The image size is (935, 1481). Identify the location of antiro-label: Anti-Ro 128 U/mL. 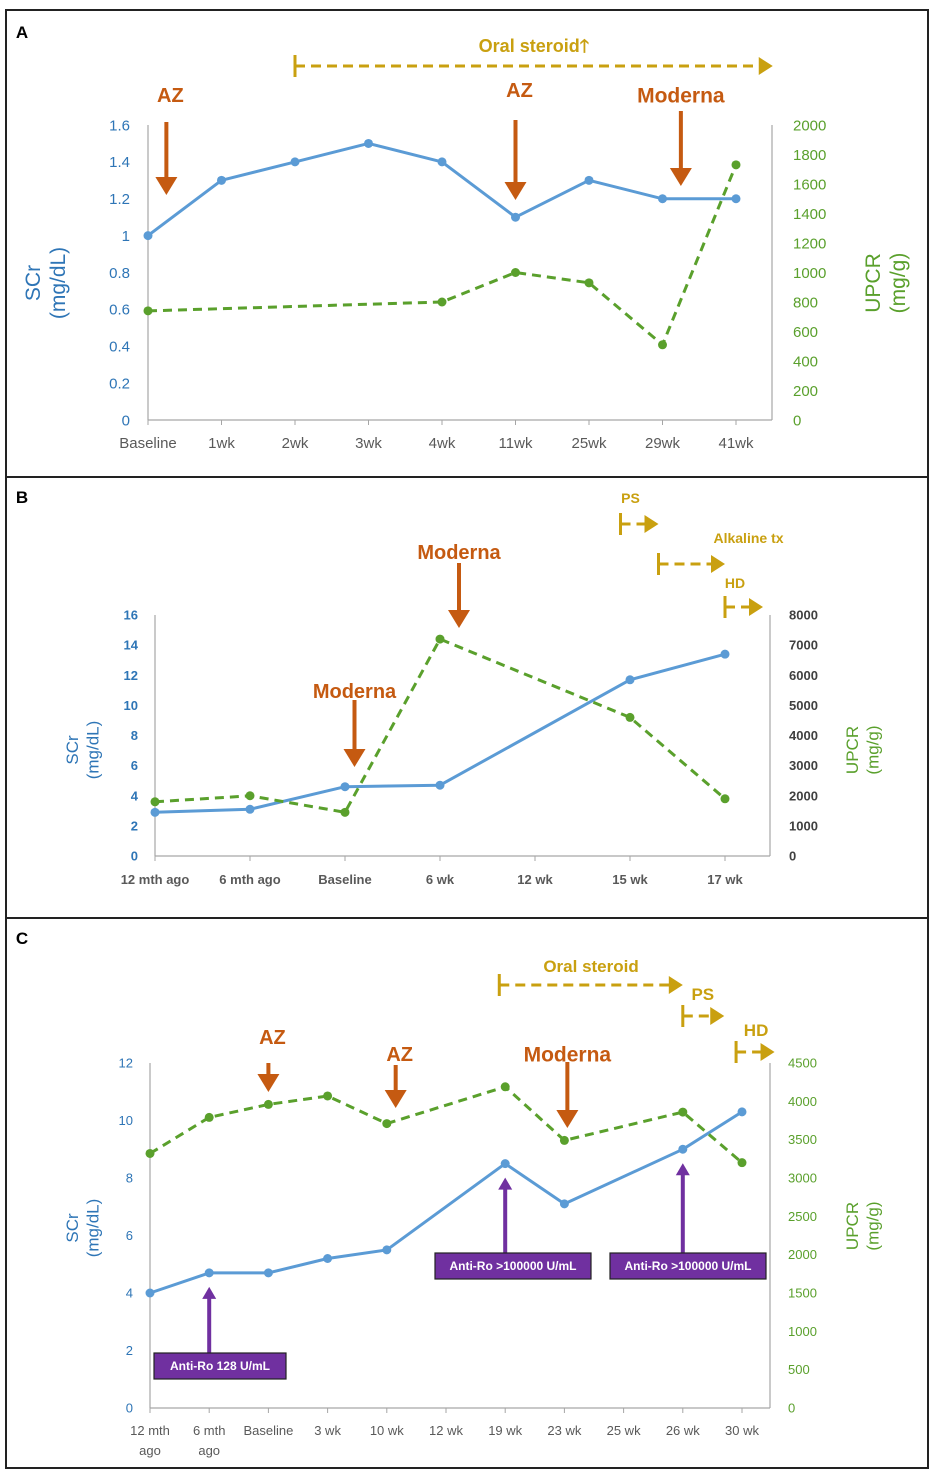
(220, 1366).